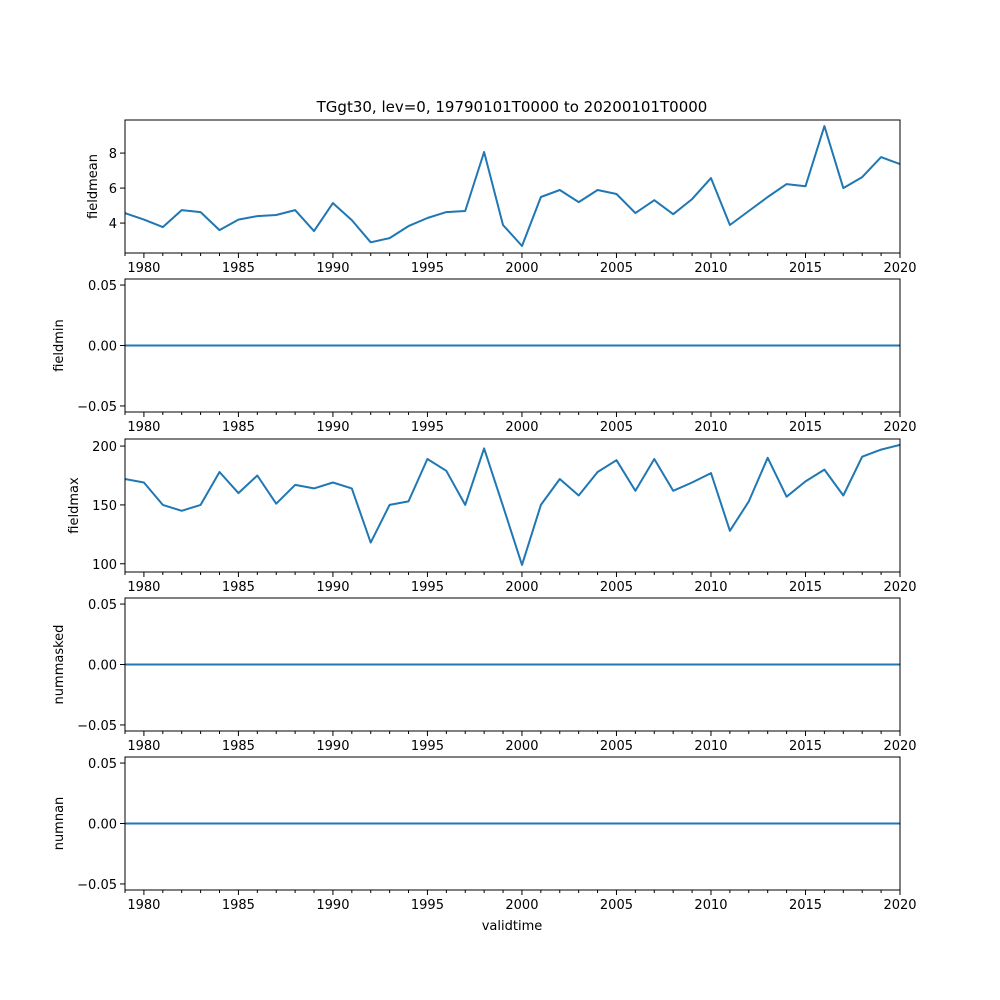 The image size is (1000, 1000). Describe the element at coordinates (113, 189) in the screenshot. I see `y-tick-label: 6` at that location.